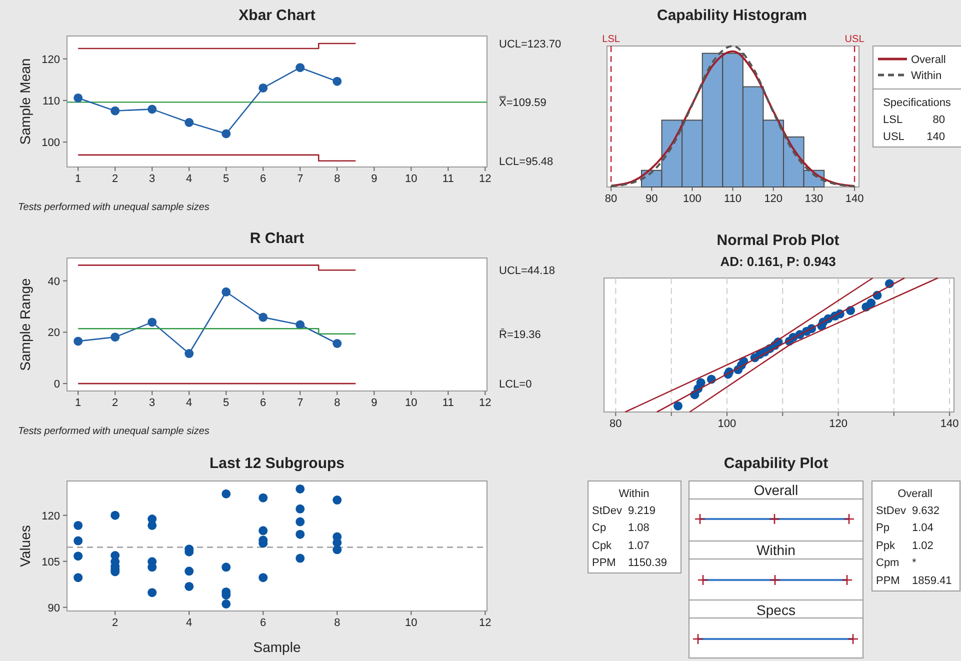 The image size is (961, 661). Describe the element at coordinates (51, 101) in the screenshot. I see `y-tick-label: 110` at that location.